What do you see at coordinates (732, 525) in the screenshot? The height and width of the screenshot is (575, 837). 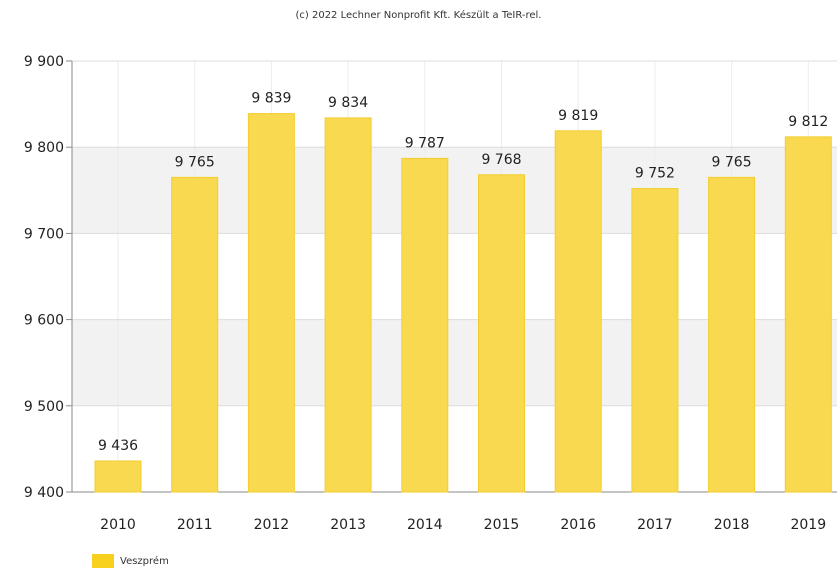 I see `x-tick-label: 2018` at bounding box center [732, 525].